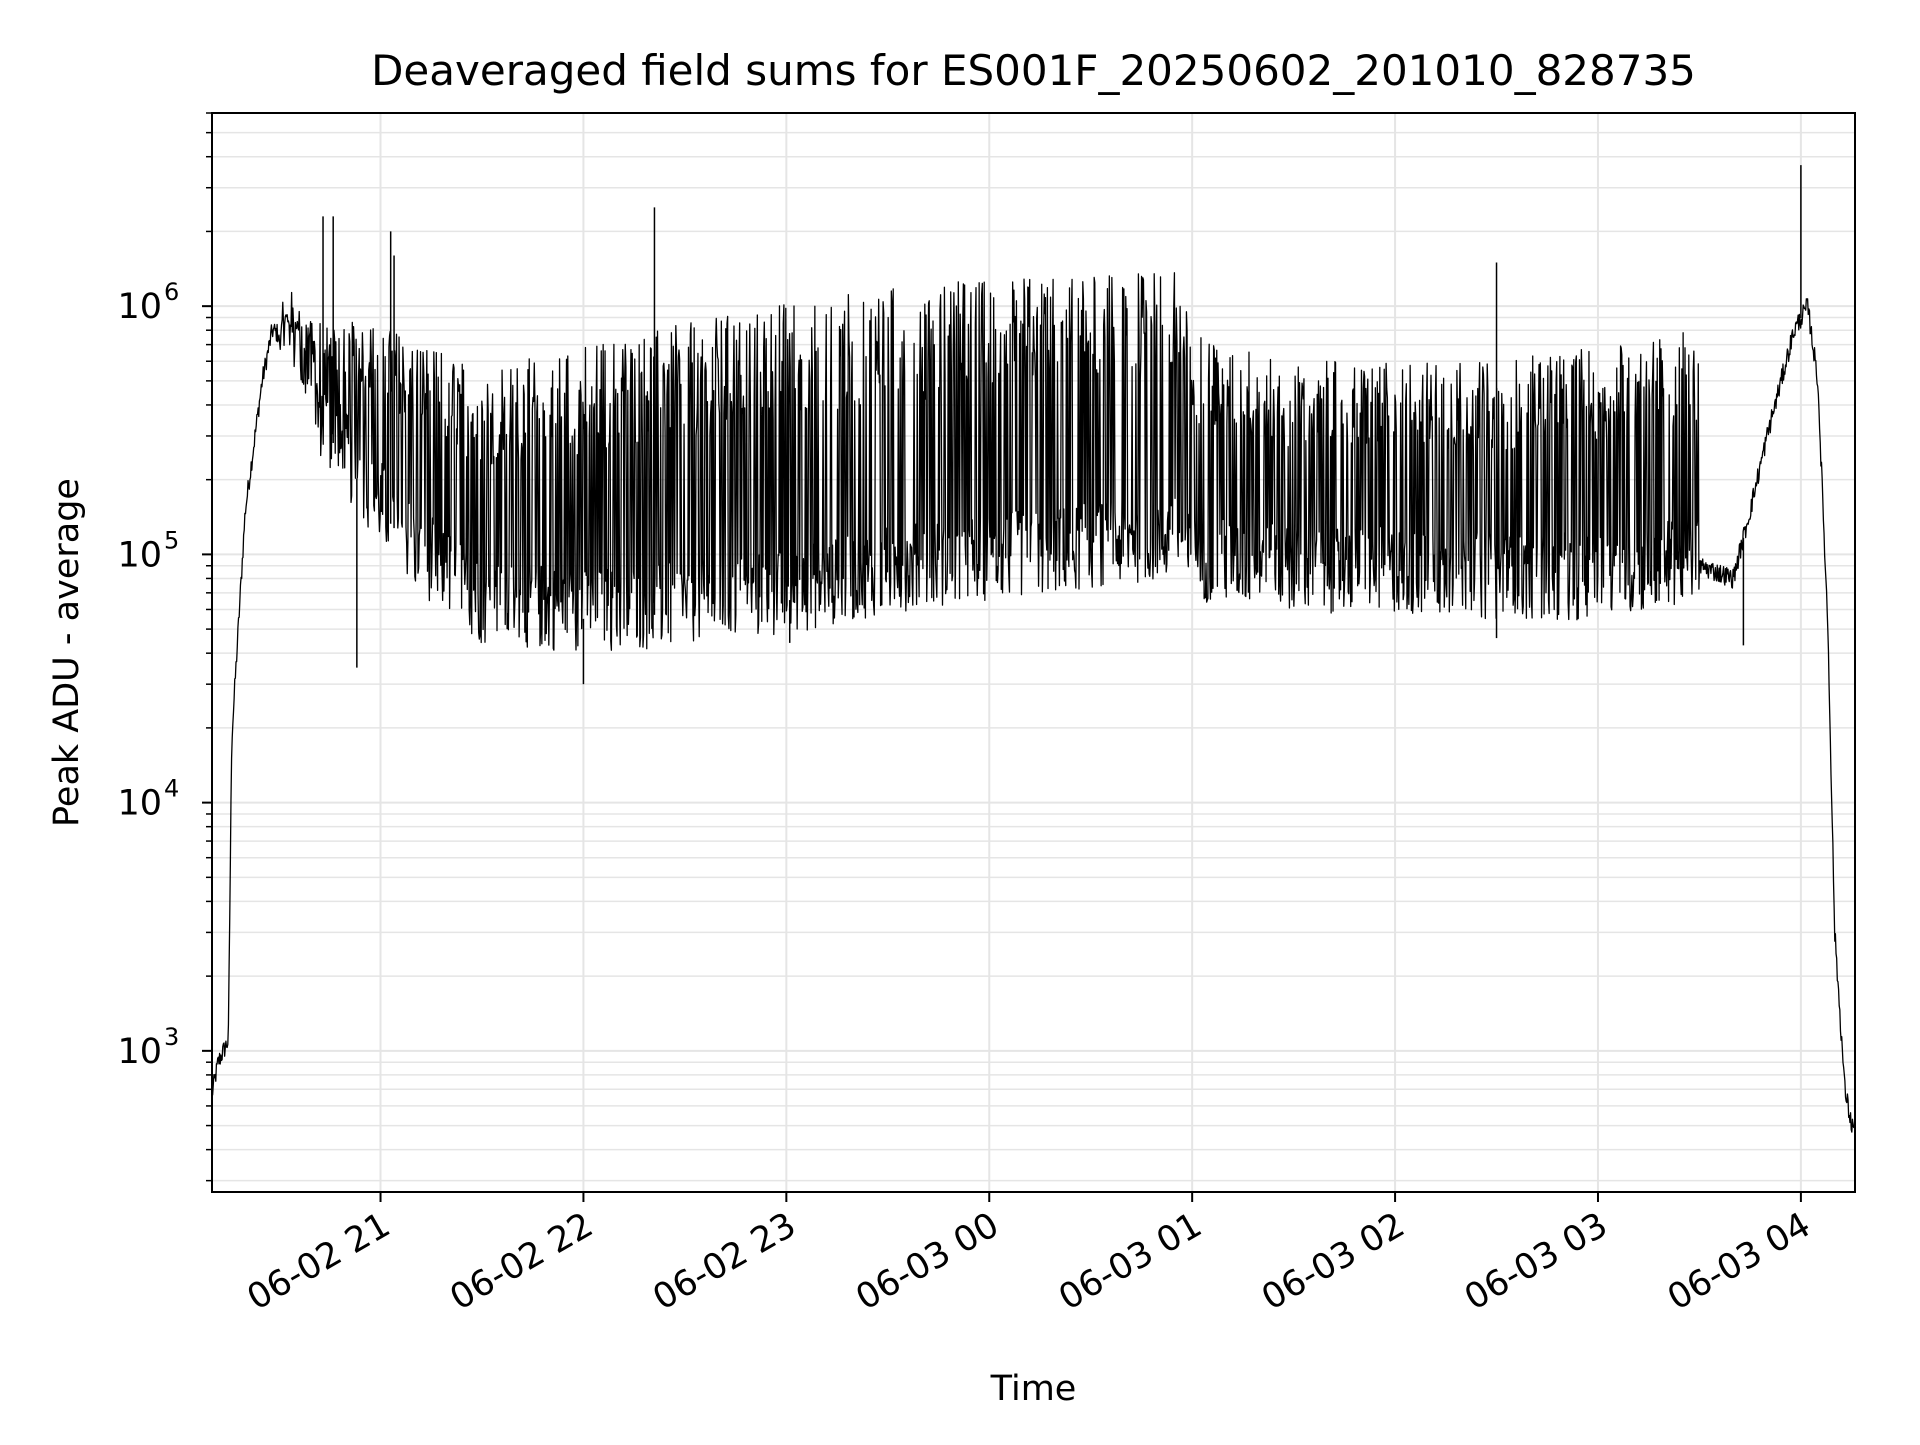  I want to click on y-tick-exponent: 6, so click(171, 292).